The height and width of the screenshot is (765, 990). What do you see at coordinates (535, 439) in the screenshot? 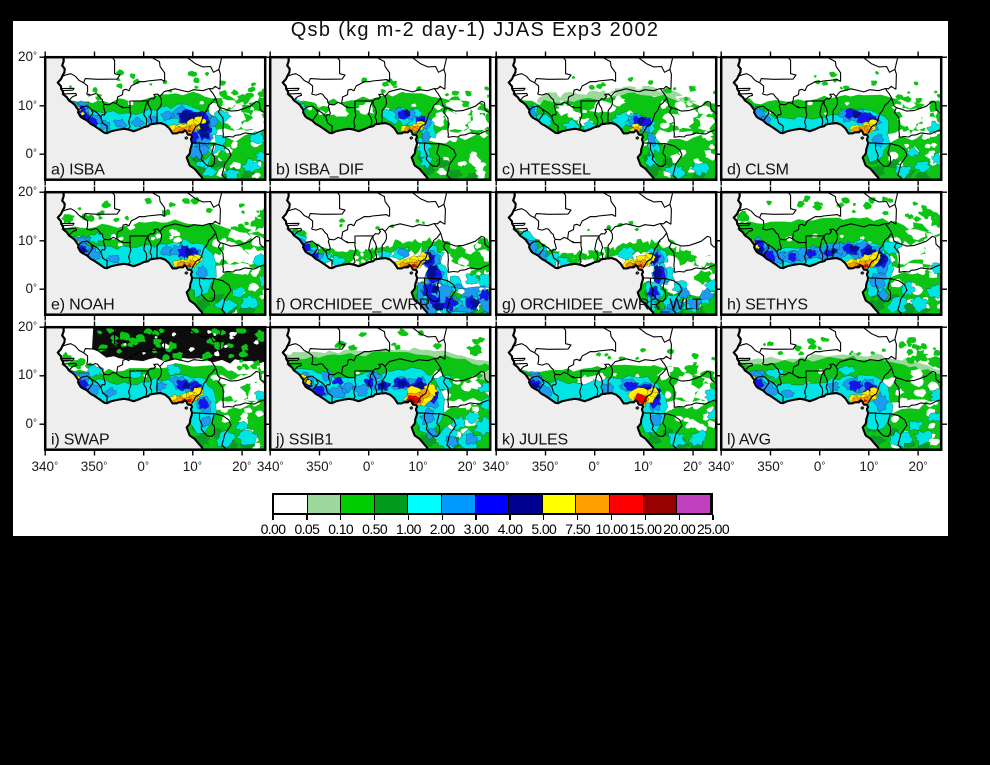
I see `svg-text: k) JULES` at bounding box center [535, 439].